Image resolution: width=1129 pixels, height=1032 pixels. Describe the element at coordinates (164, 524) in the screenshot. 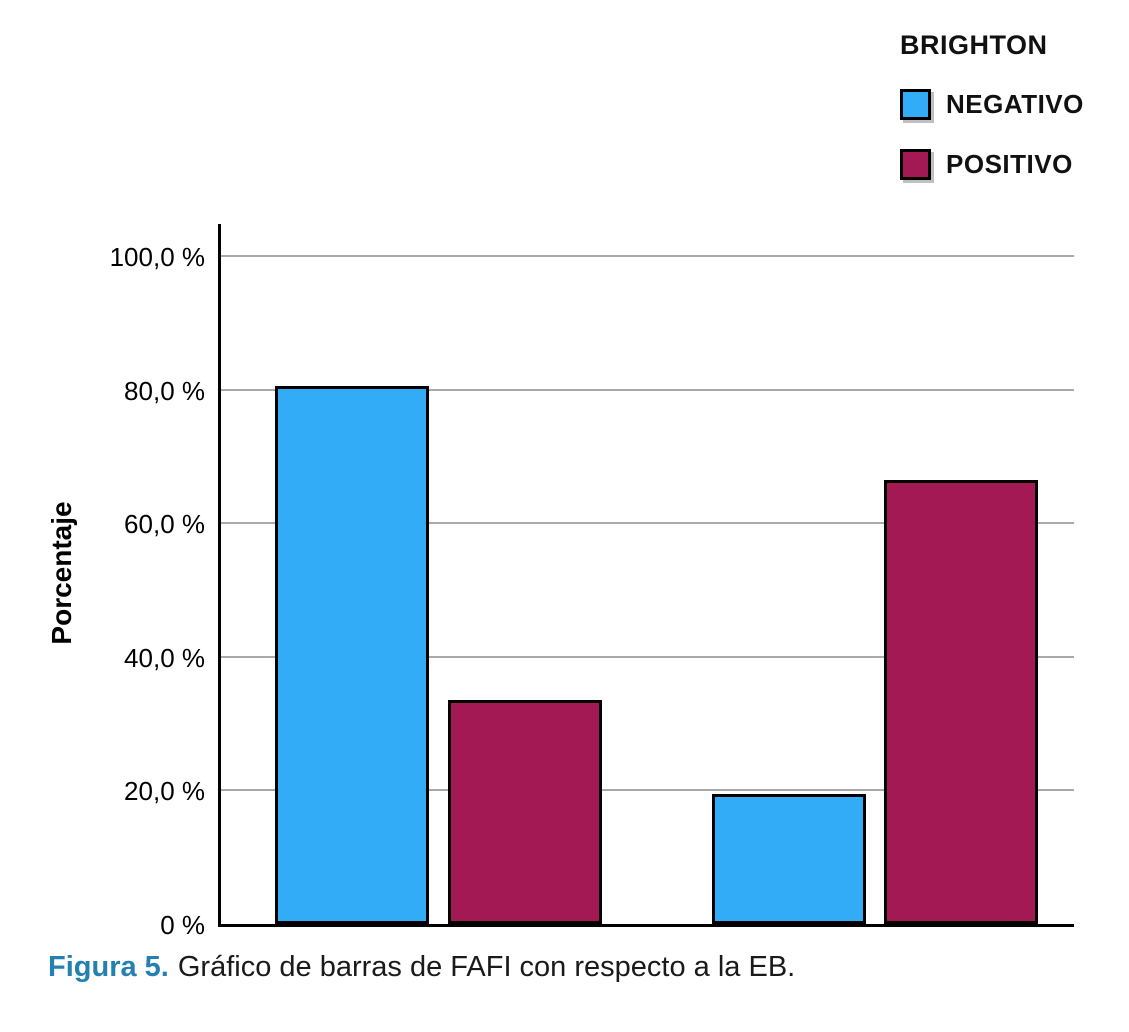

I see `y-tick-label-60: 60,0 %` at that location.